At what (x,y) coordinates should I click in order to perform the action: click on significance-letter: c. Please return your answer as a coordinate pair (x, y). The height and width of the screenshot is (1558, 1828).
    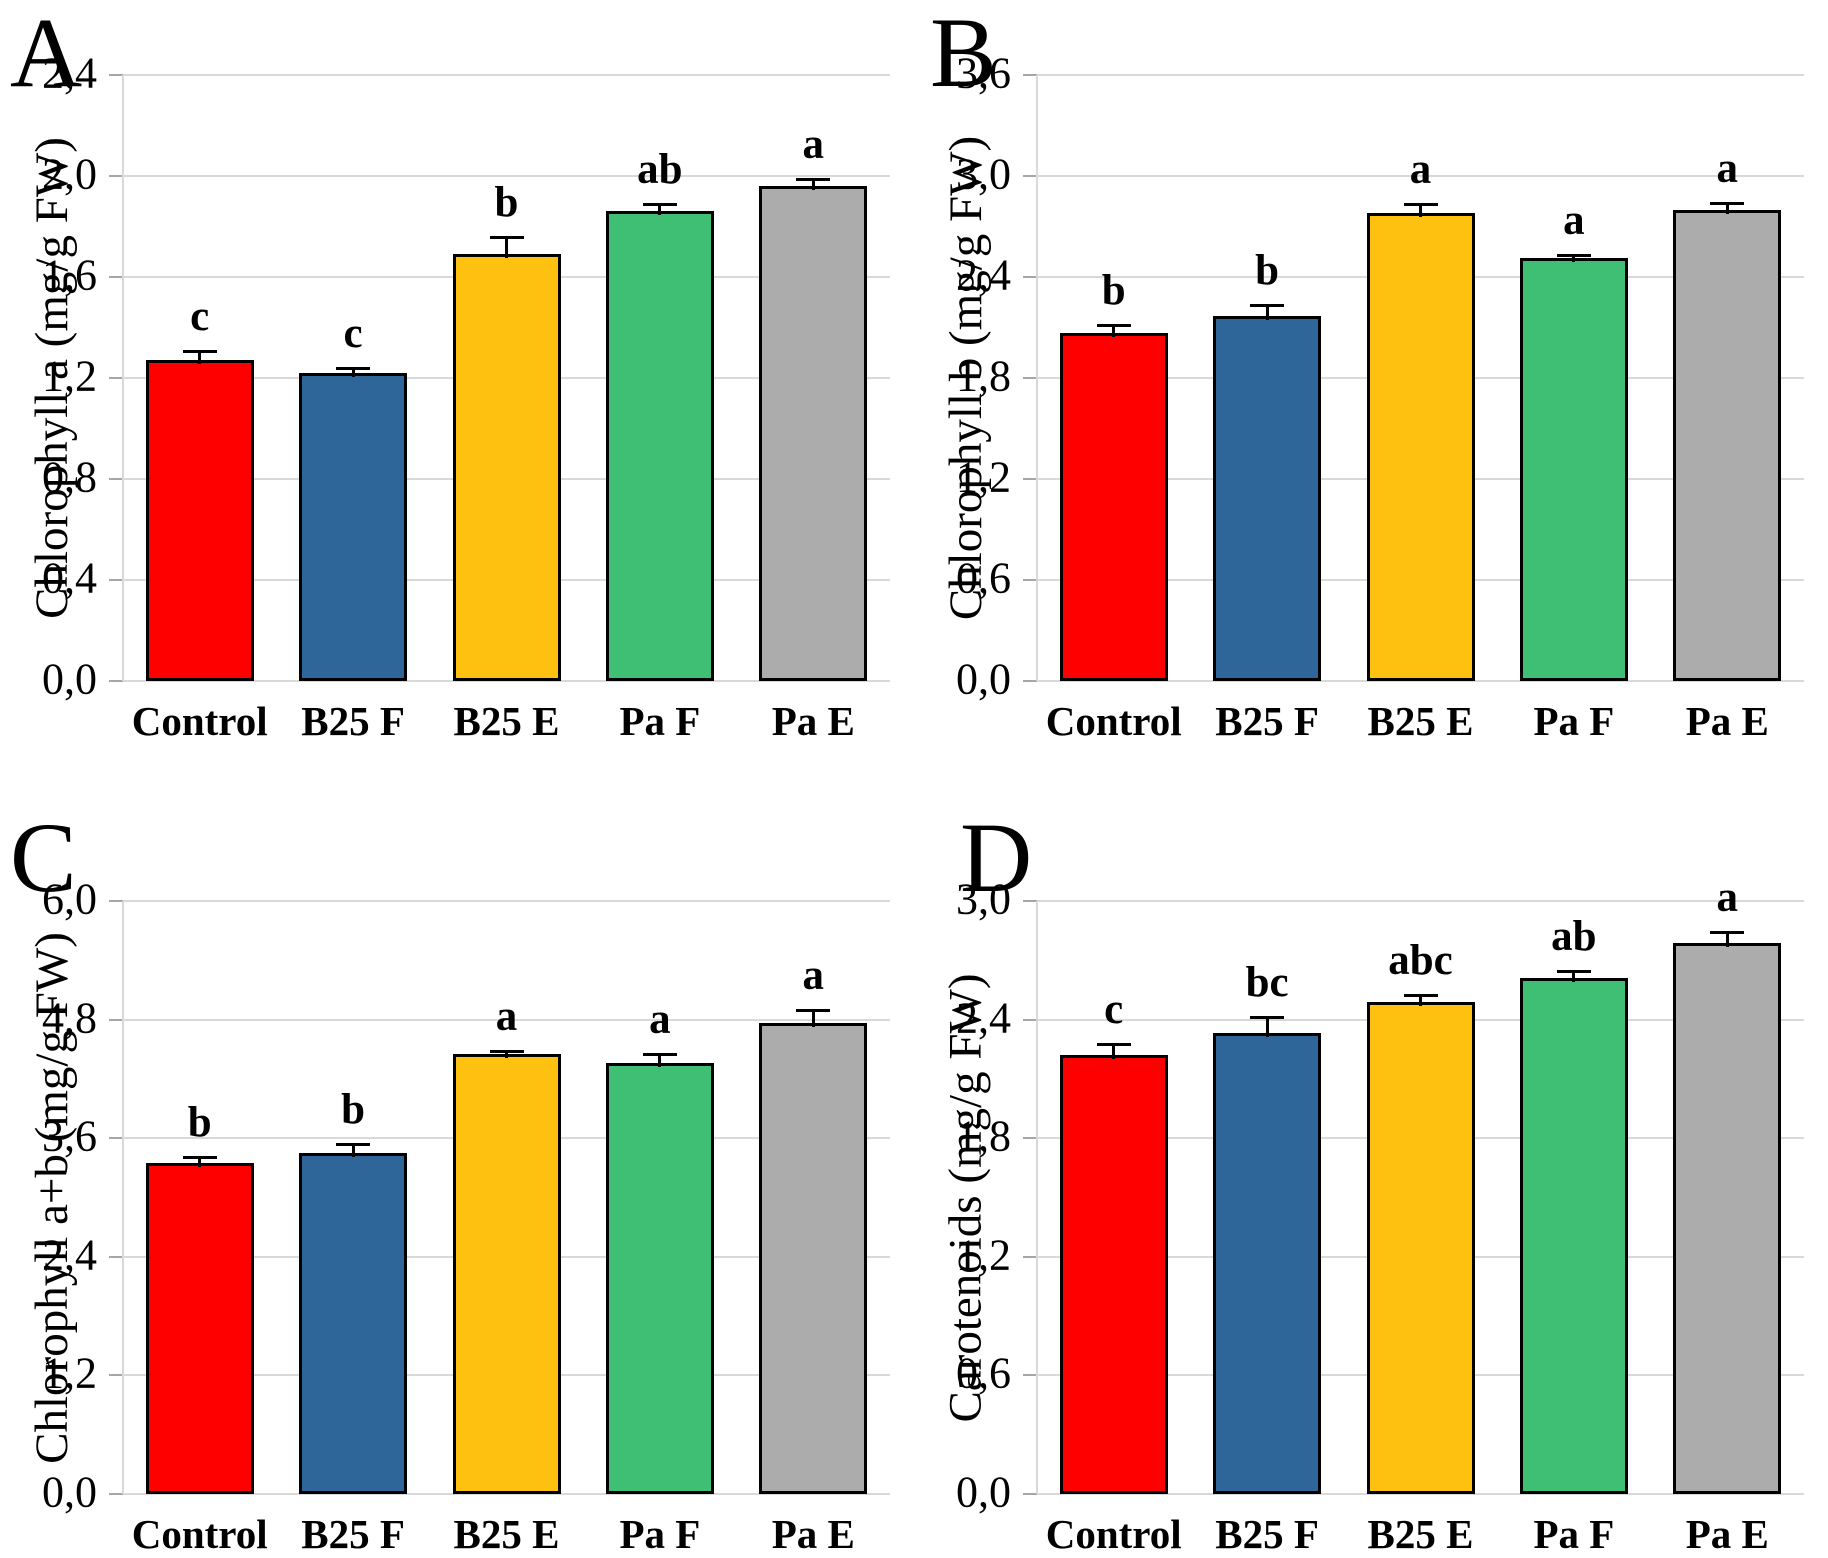
    Looking at the image, I should click on (1114, 1010).